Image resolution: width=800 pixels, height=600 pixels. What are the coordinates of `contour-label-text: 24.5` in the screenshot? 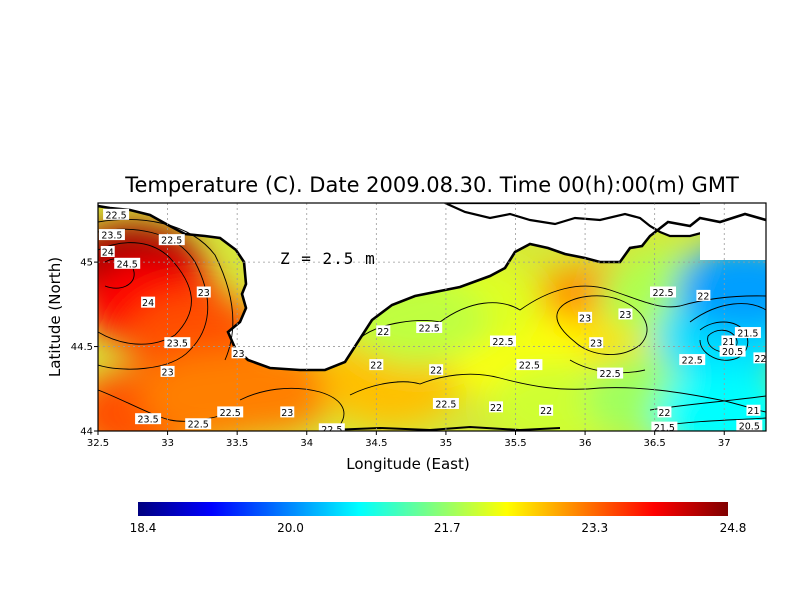 It's located at (127, 264).